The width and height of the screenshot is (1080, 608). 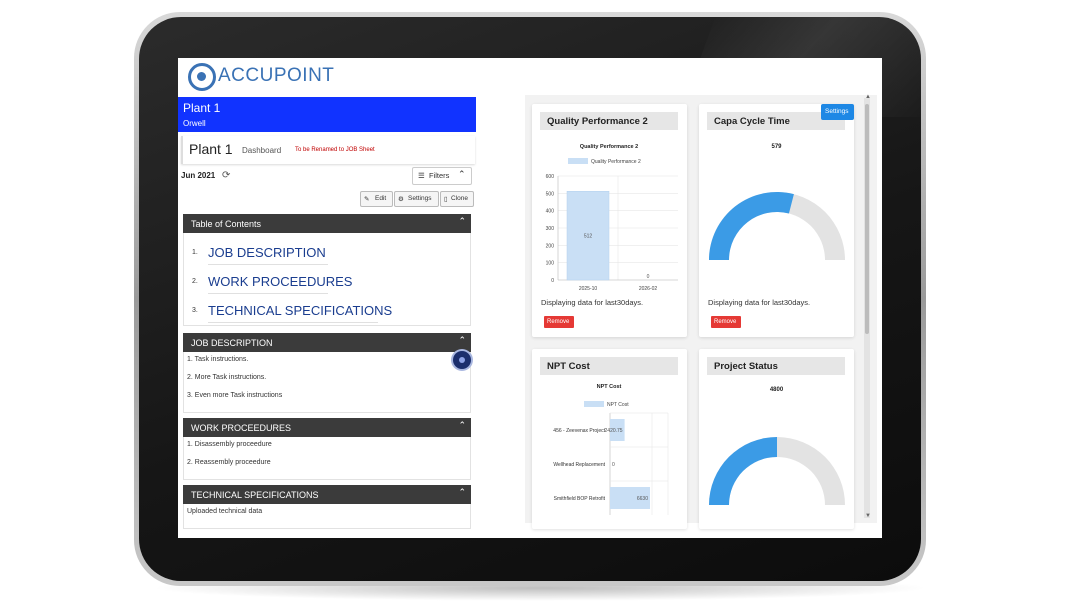 What do you see at coordinates (225, 511) in the screenshot?
I see `list-item: Uploaded technical data` at bounding box center [225, 511].